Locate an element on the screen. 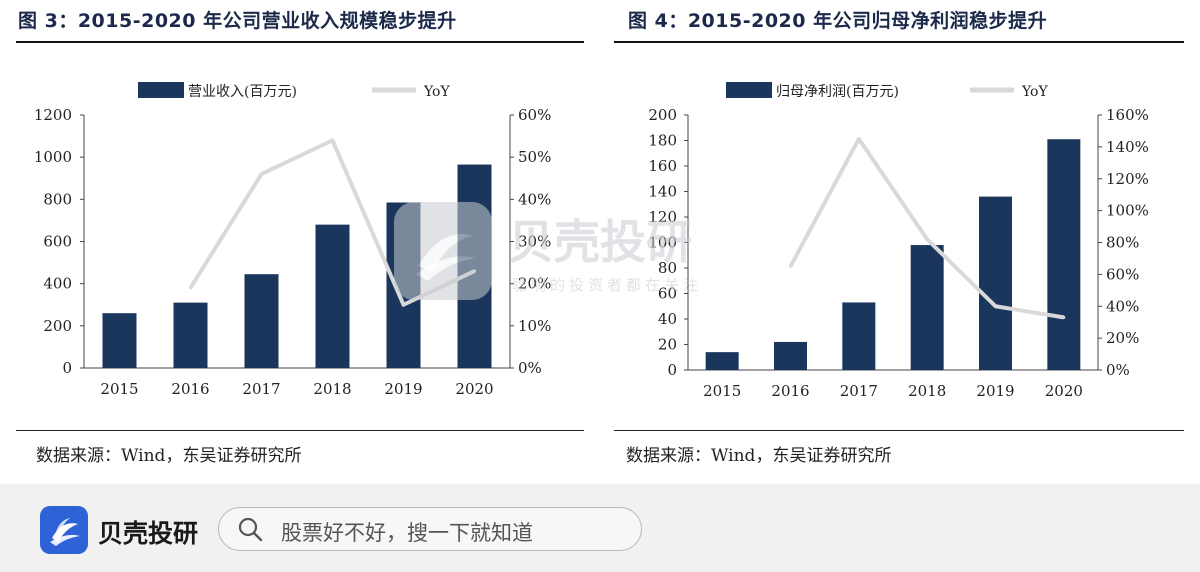 Image resolution: width=1200 pixels, height=572 pixels. y-left-tick-label: 40 is located at coordinates (667, 319).